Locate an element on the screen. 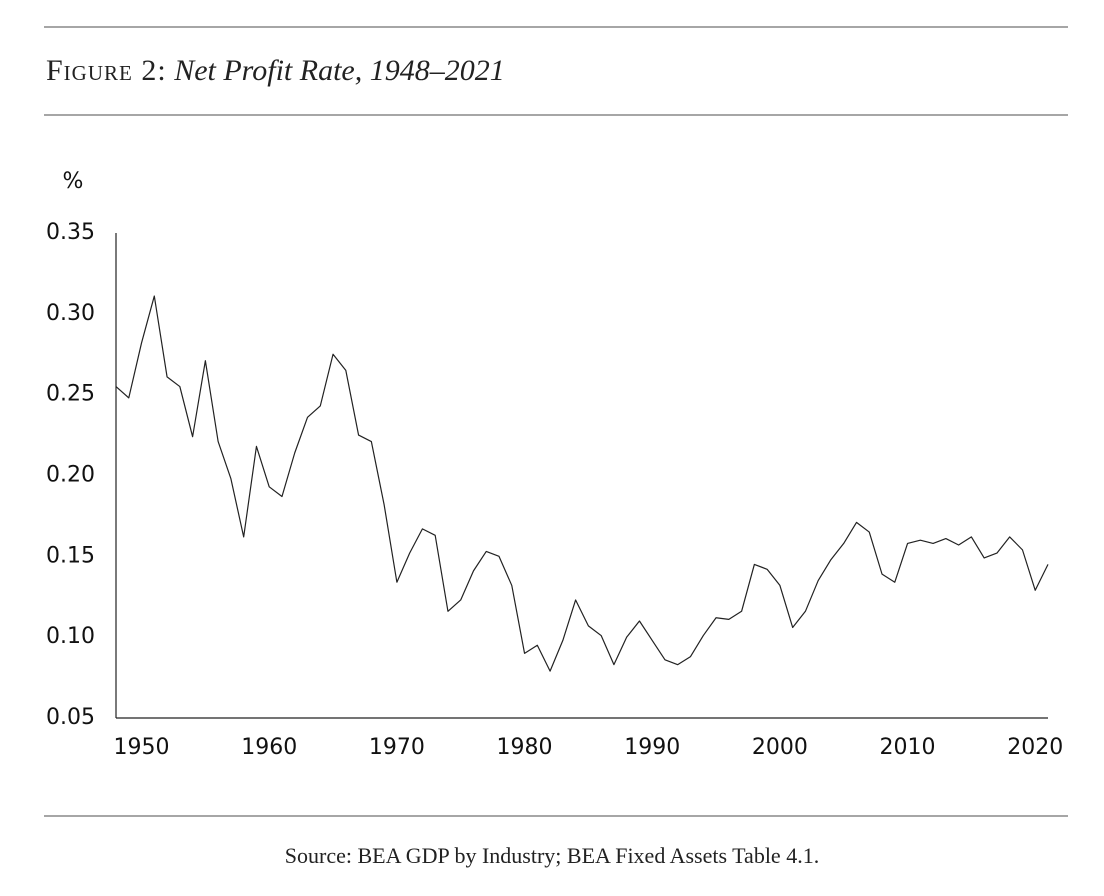 This screenshot has width=1104, height=896. y-tick-label: 0.15 is located at coordinates (70, 555).